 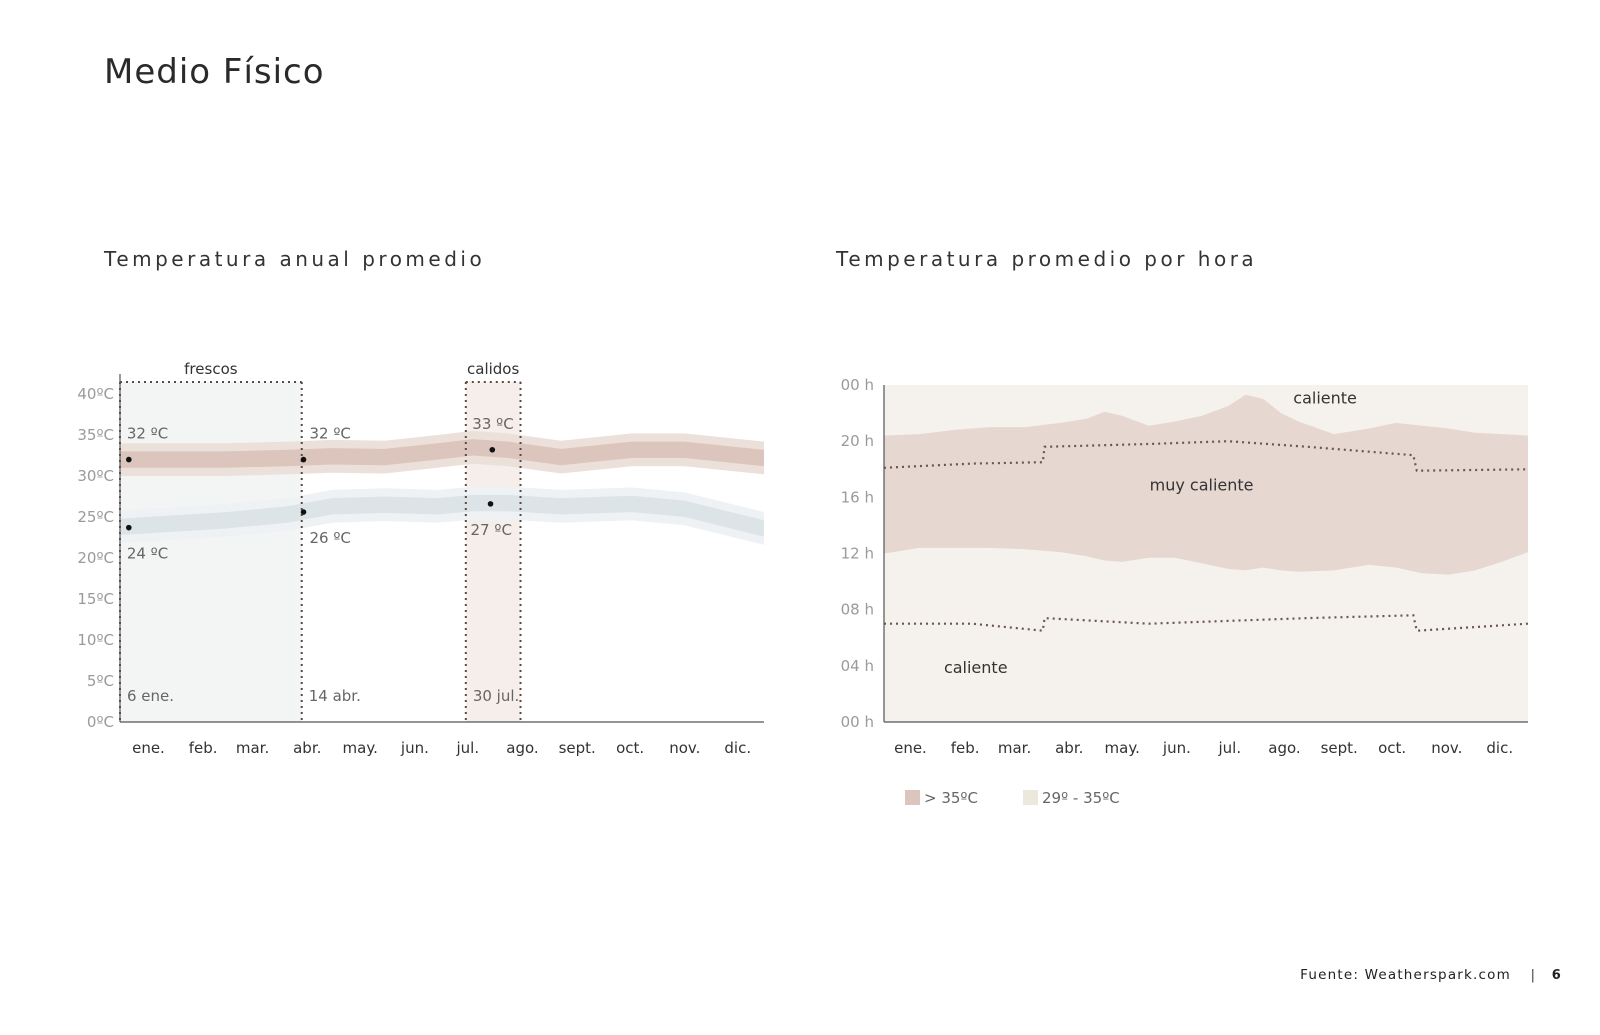 What do you see at coordinates (211, 369) in the screenshot?
I see `period-label-frescos: frescos` at bounding box center [211, 369].